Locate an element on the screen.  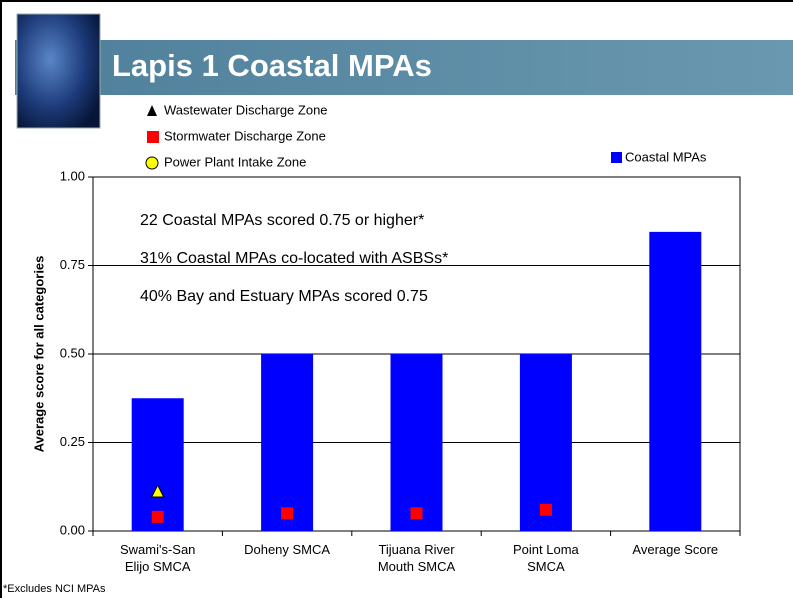
y-tick-label: 1.00 is located at coordinates (72, 175).